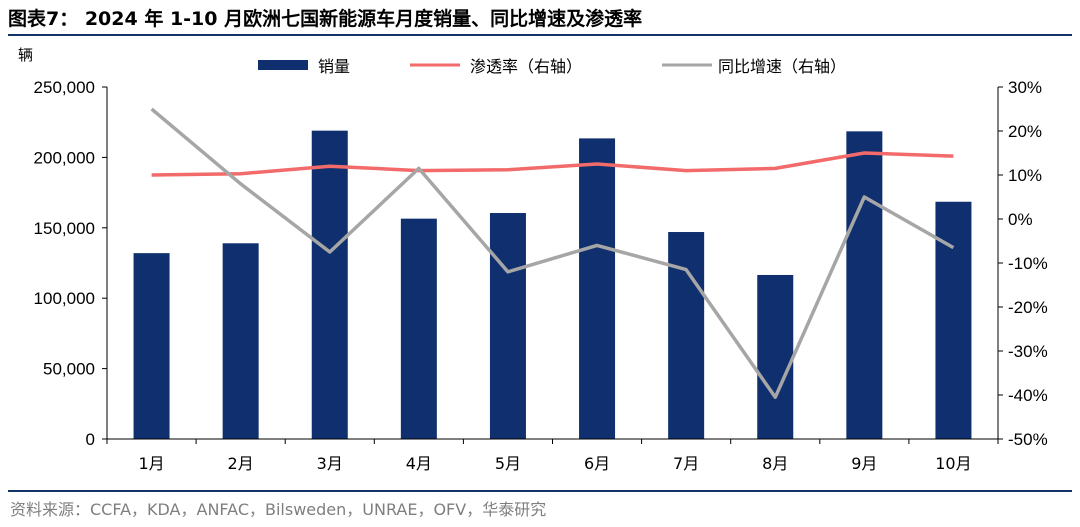  I want to click on x-tick-label: 4月, so click(419, 463).